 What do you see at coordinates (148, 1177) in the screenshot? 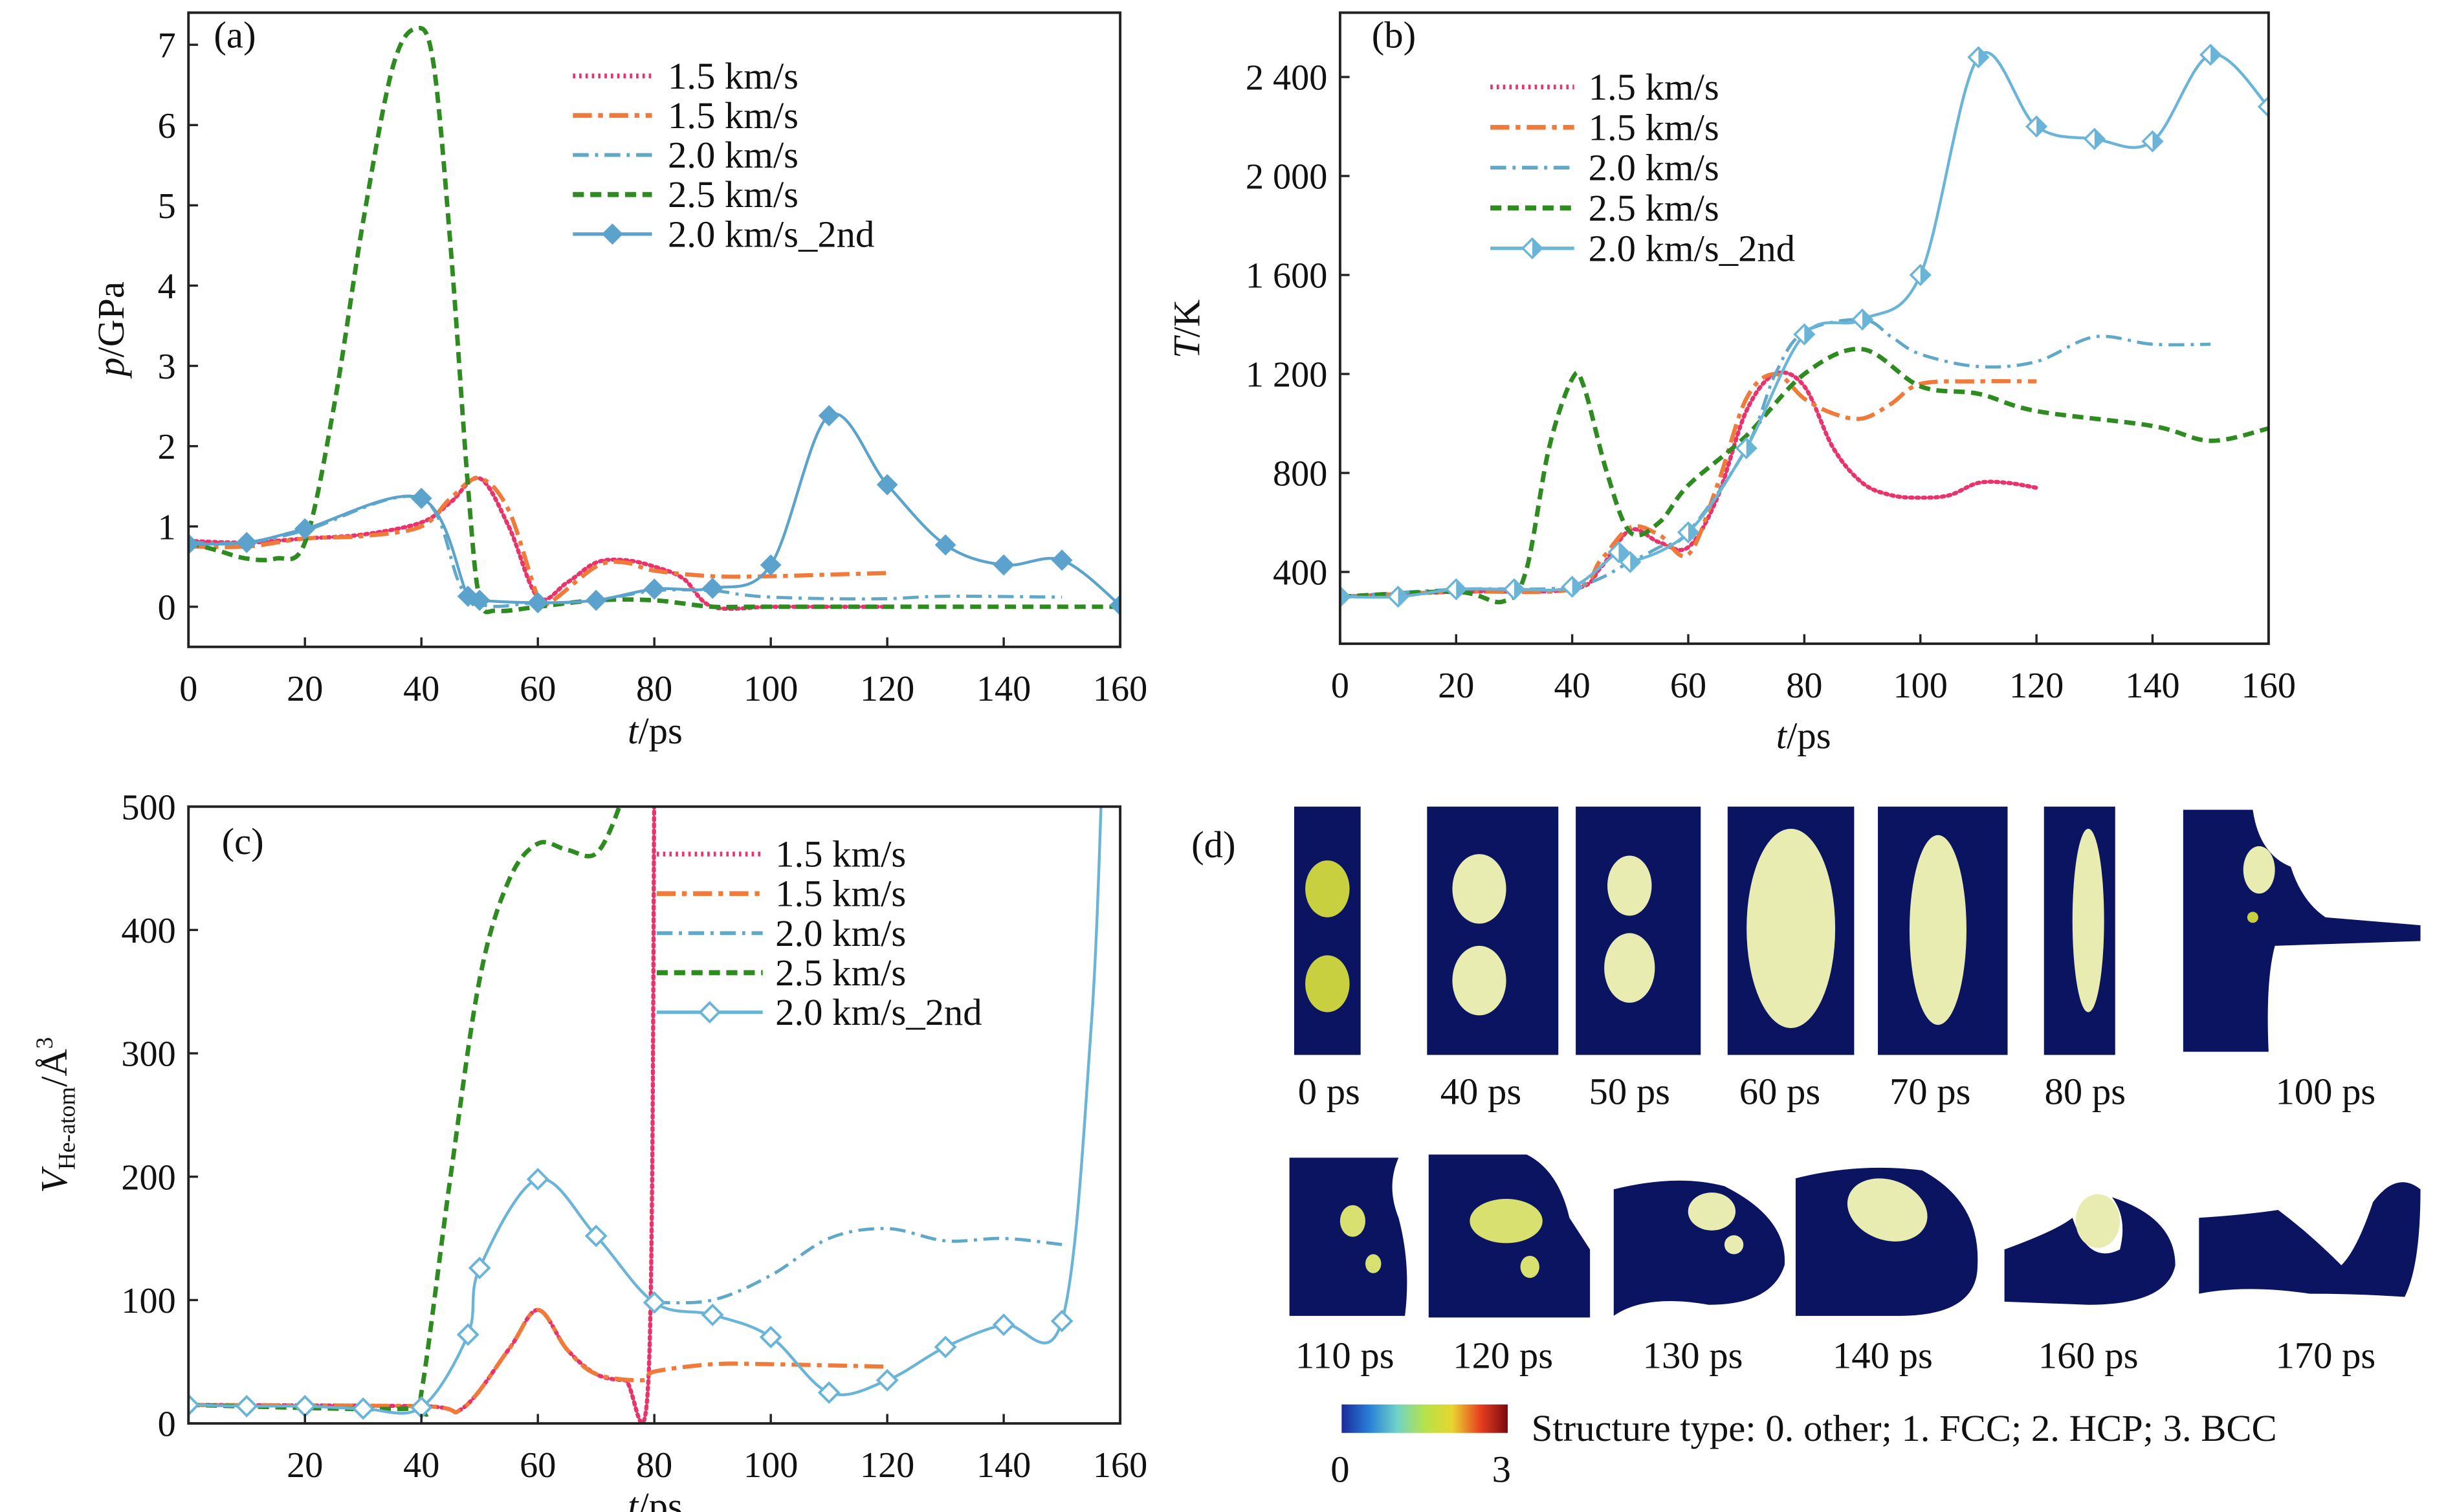
I see `y-tick-label: 200` at bounding box center [148, 1177].